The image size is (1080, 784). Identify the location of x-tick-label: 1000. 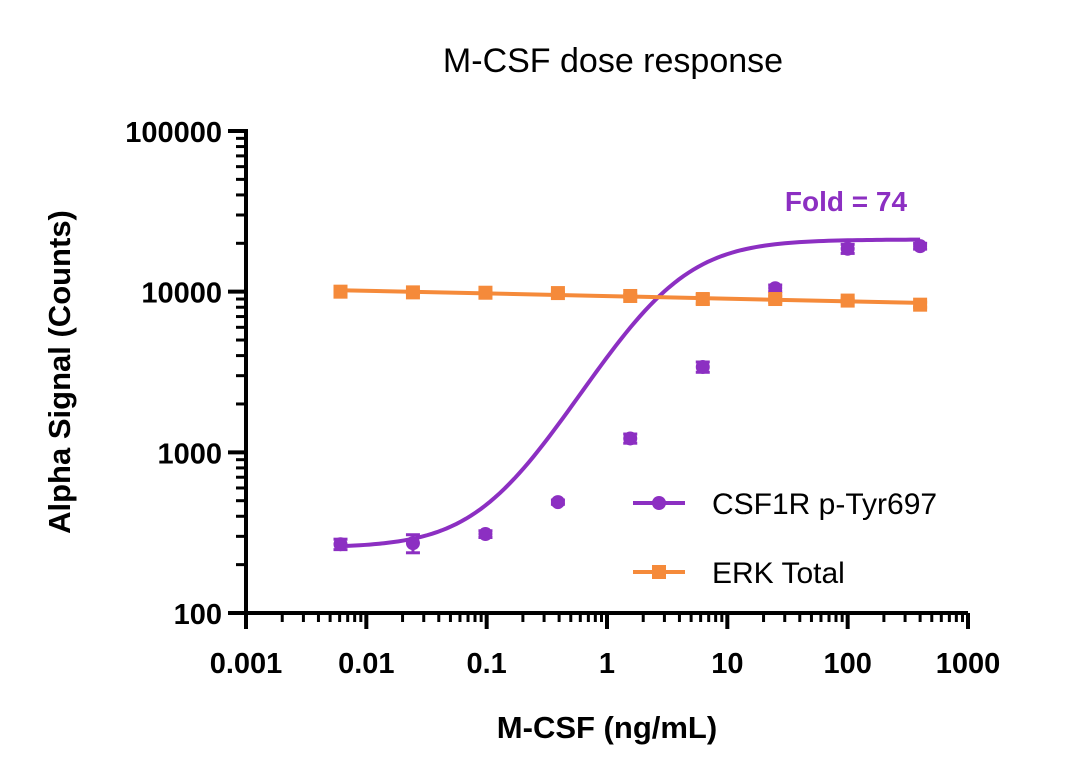
(968, 664).